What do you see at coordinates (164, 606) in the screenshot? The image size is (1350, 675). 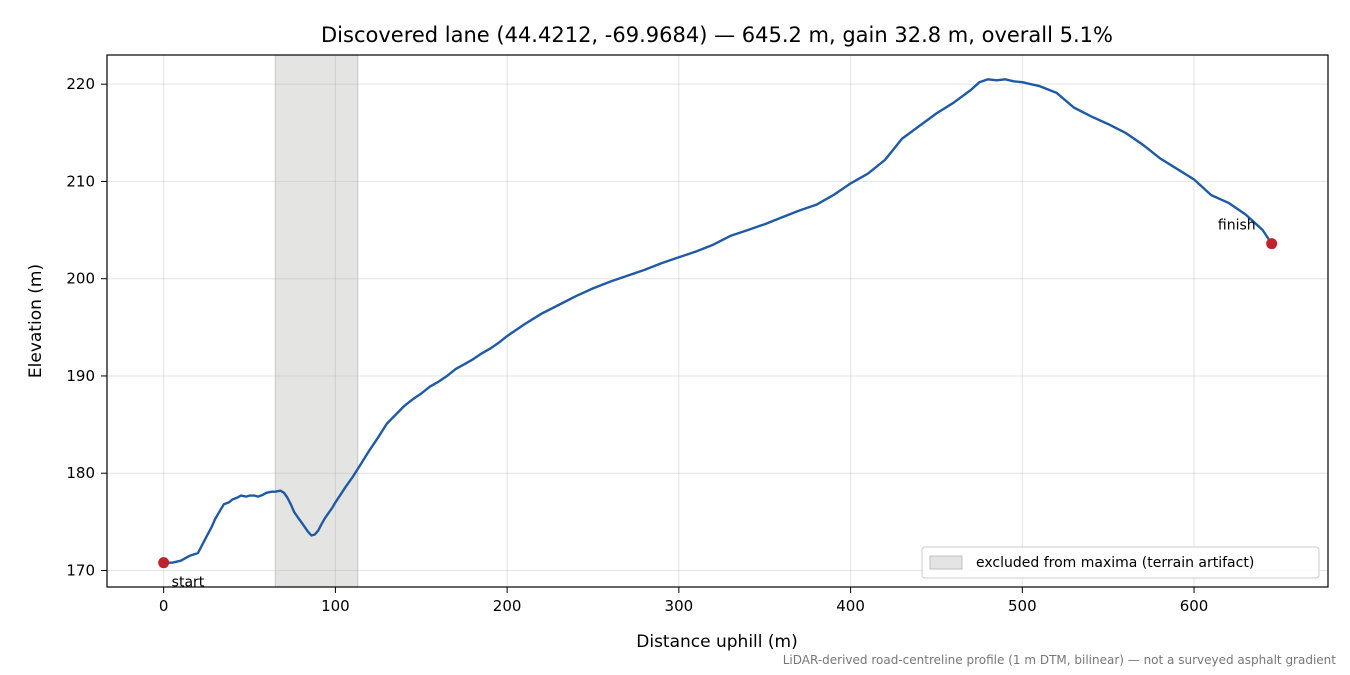 I see `x-tick-label: 0` at bounding box center [164, 606].